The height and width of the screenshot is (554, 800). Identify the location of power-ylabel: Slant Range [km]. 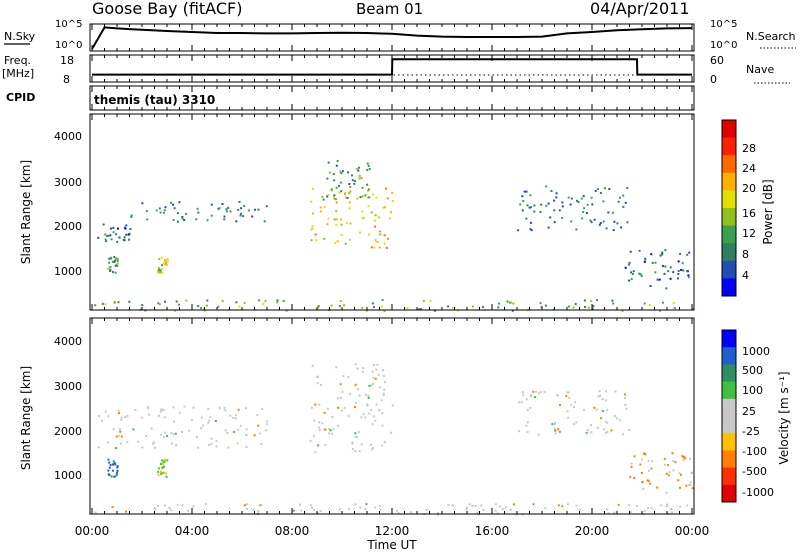
(26, 212).